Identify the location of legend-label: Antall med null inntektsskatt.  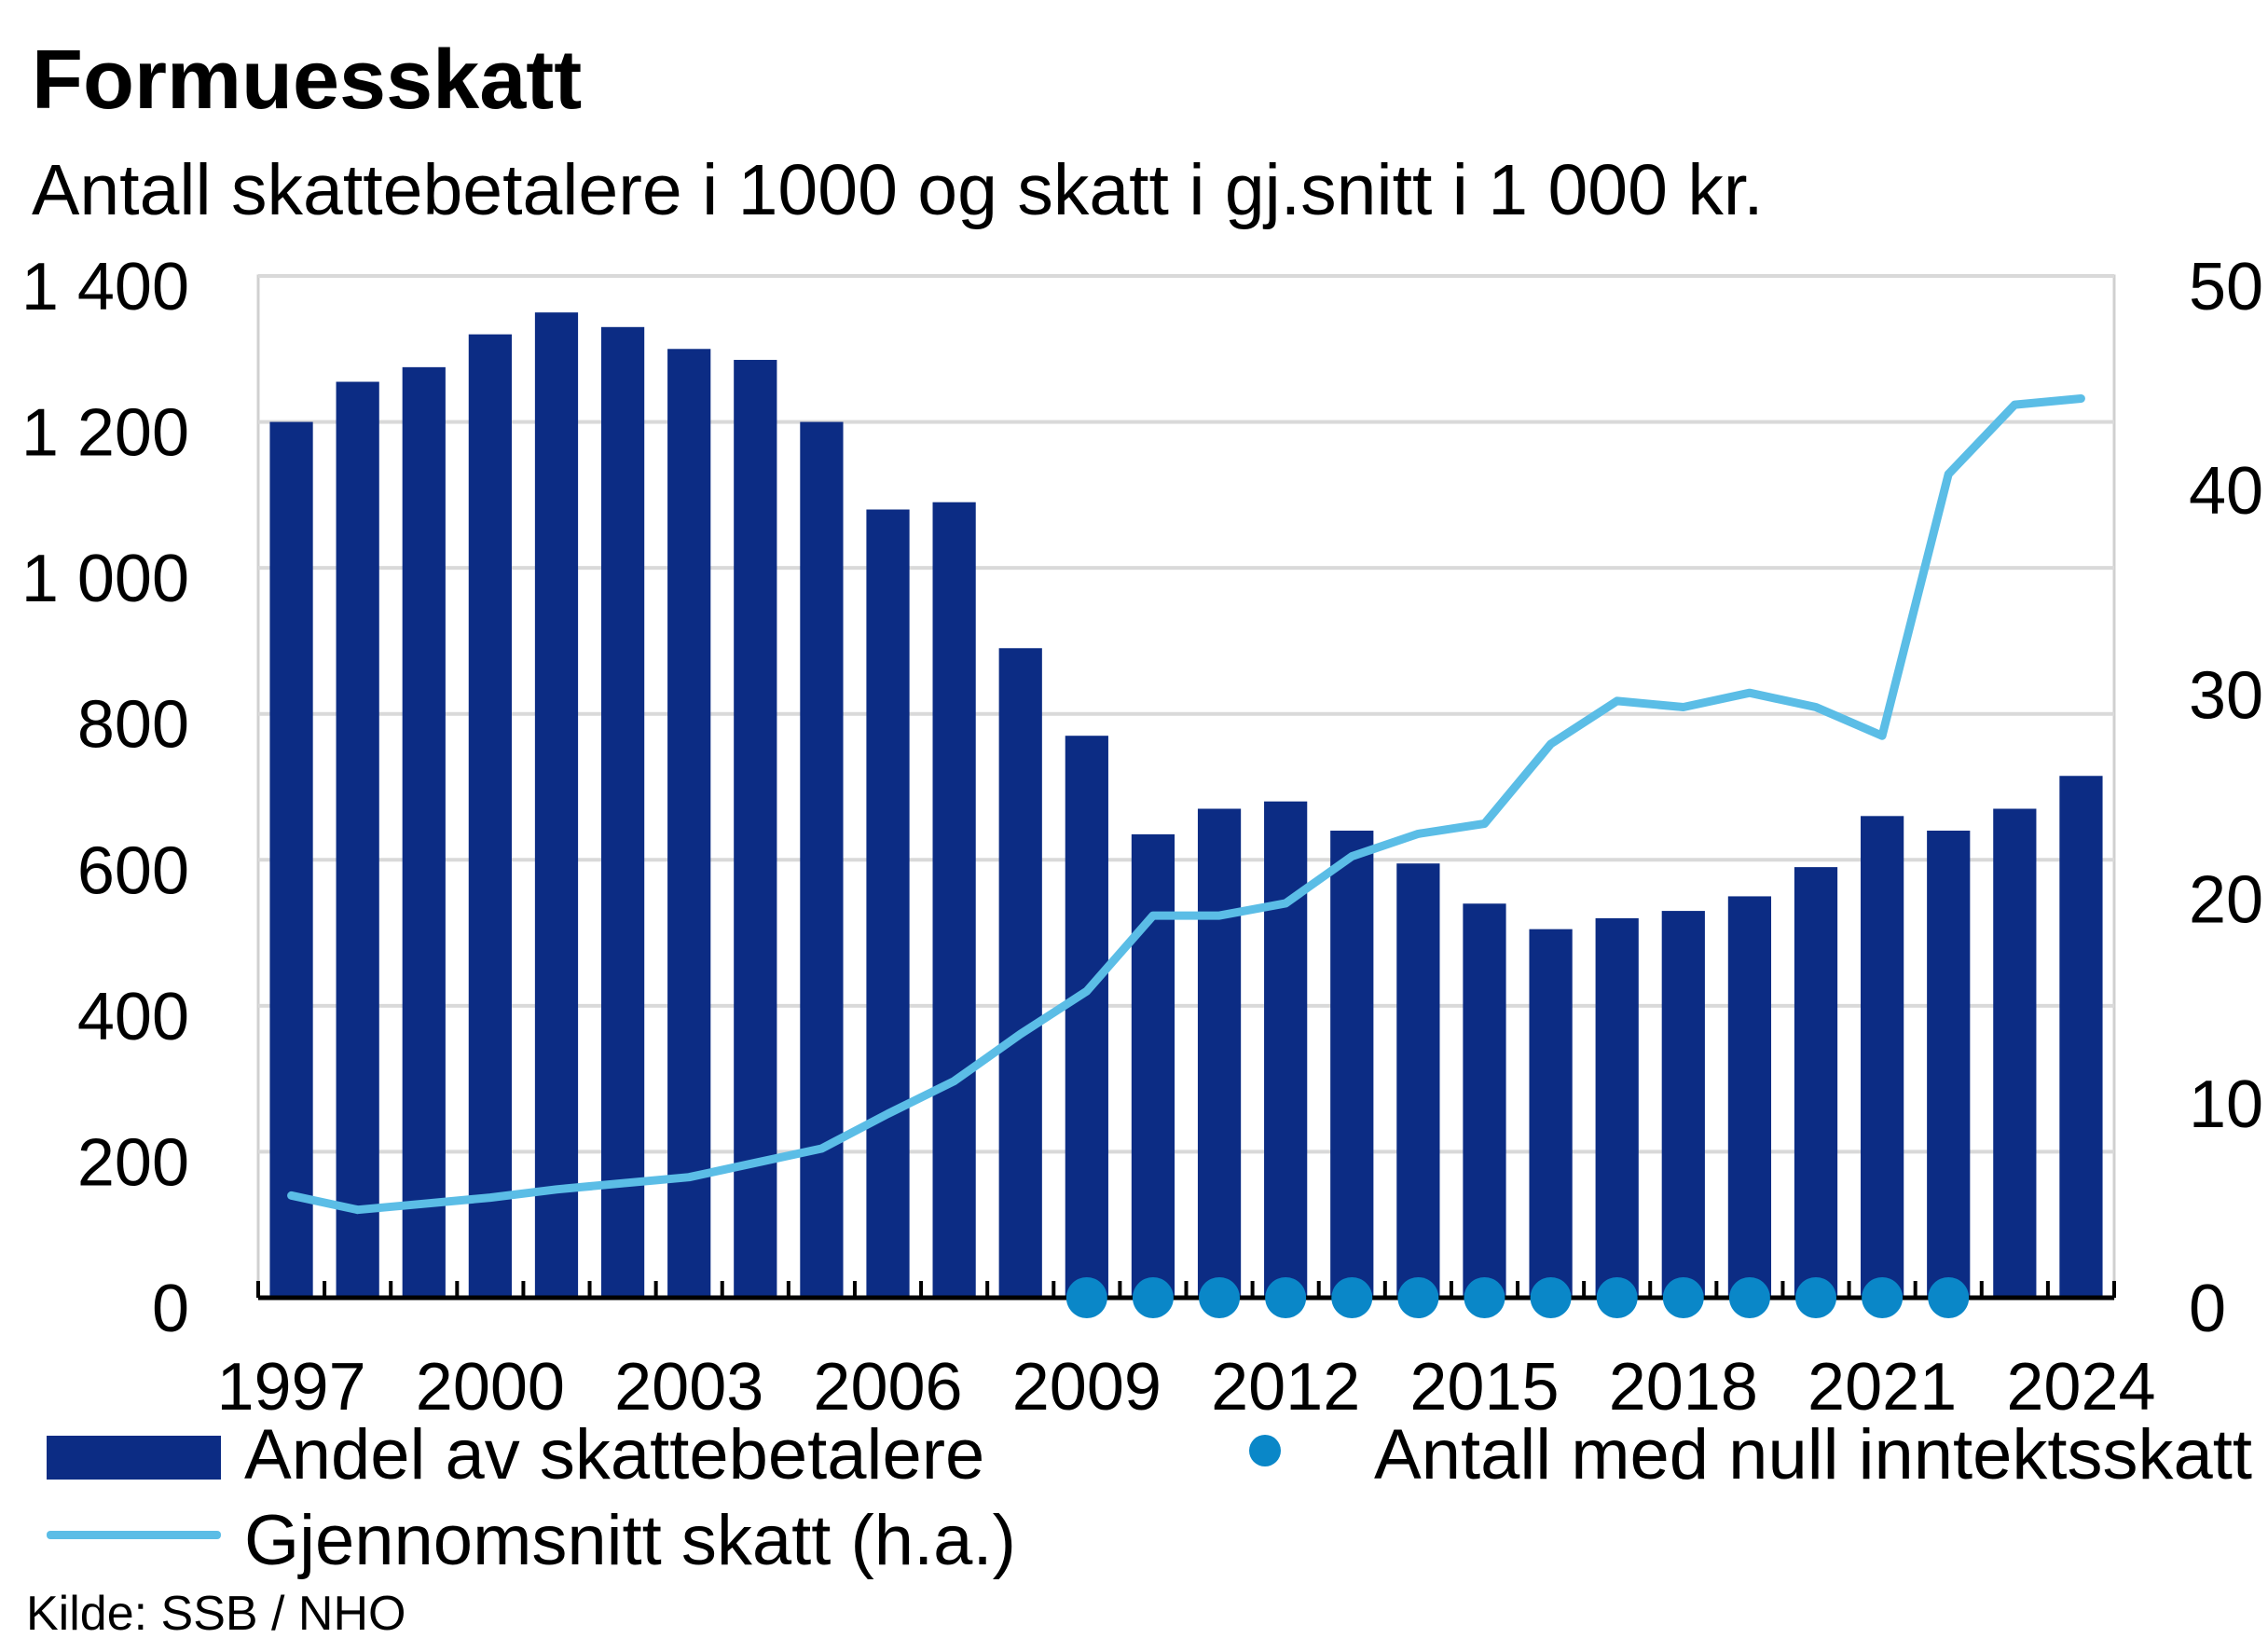
(1813, 1455).